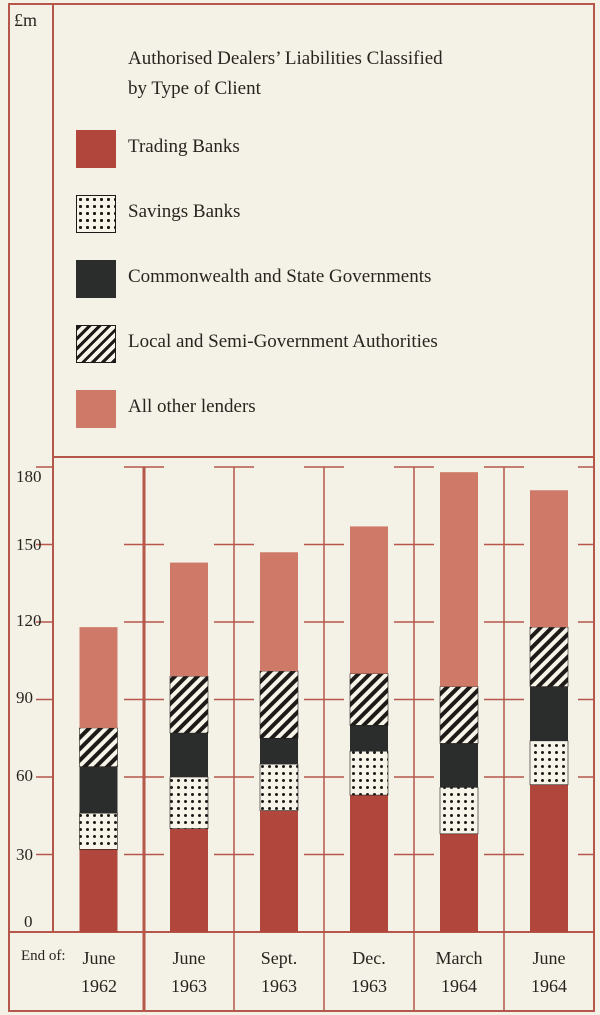  Describe the element at coordinates (283, 341) in the screenshot. I see `legend-label-local-semi-government: Local and Semi-Government Authorities` at that location.